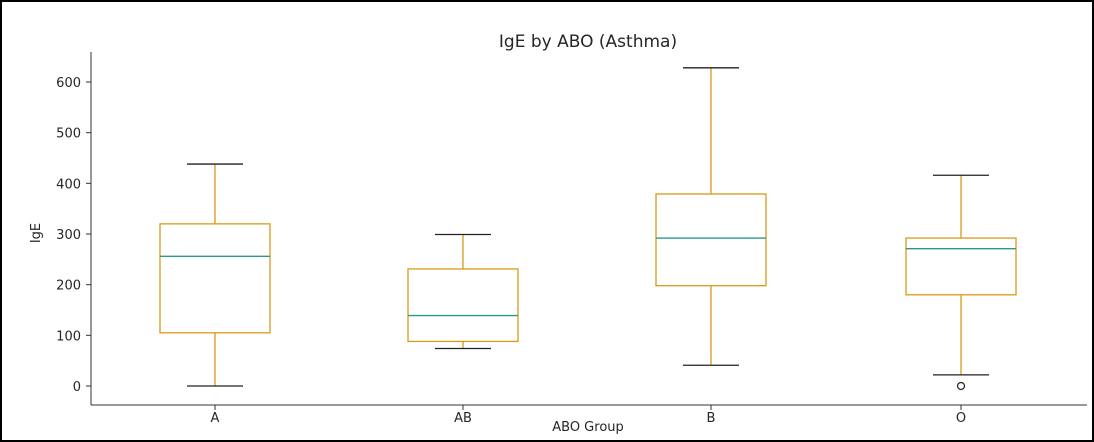  I want to click on x-tick-label: B, so click(711, 418).